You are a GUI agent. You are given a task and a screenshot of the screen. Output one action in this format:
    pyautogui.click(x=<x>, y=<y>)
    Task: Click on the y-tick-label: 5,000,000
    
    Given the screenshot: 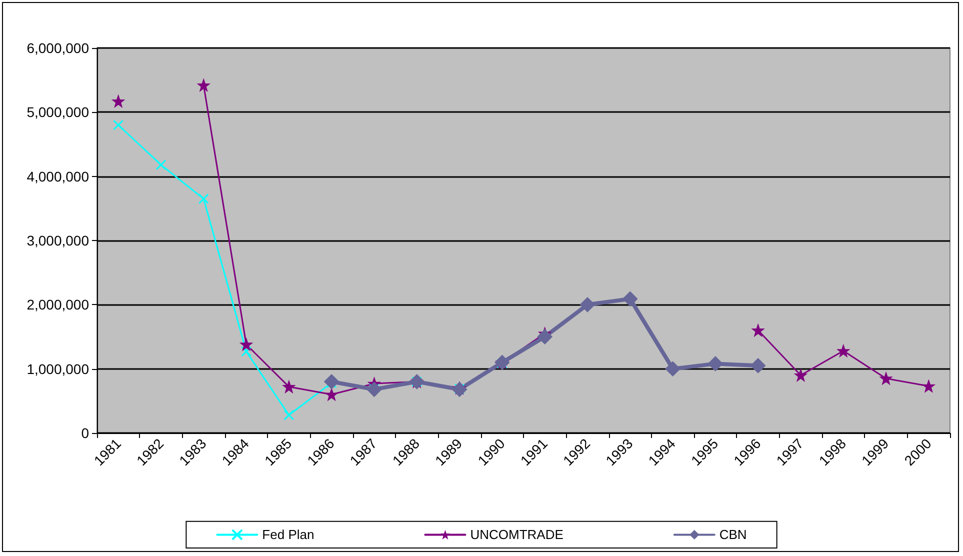 What is the action you would take?
    pyautogui.click(x=58, y=112)
    